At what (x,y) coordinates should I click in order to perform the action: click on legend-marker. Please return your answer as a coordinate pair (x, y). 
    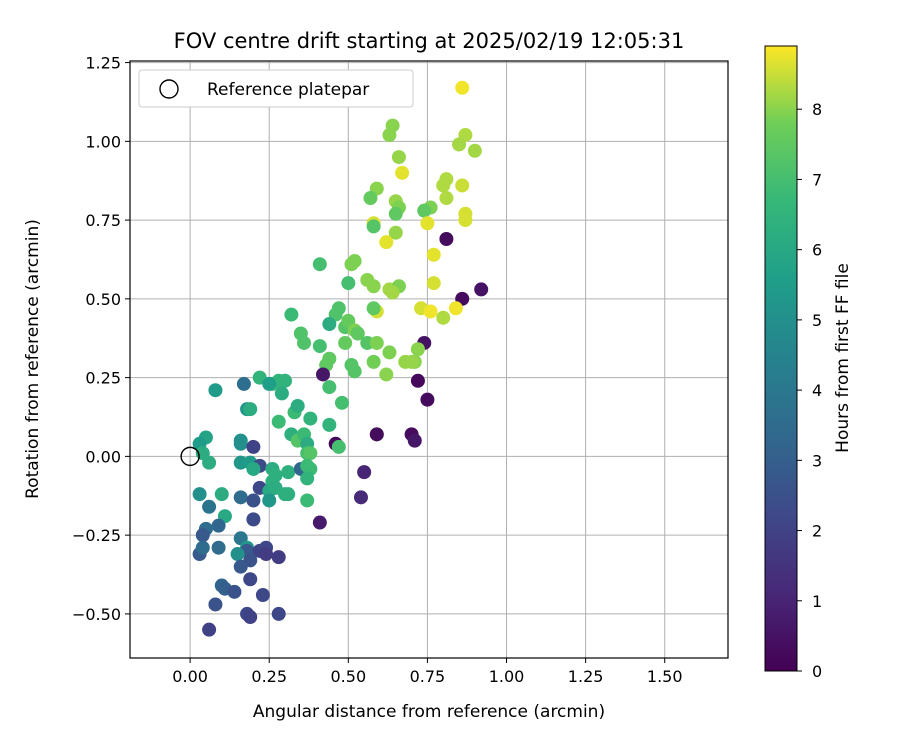
    Looking at the image, I should click on (169, 89).